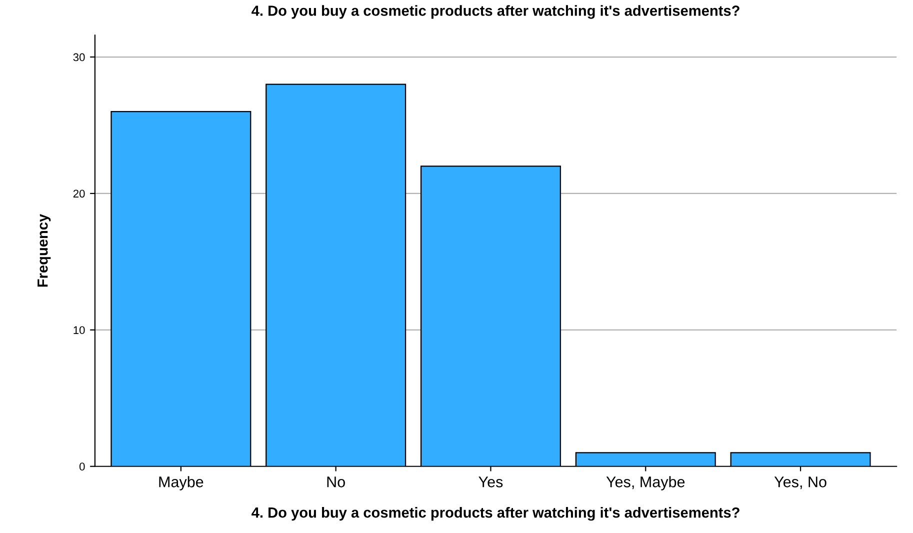 This screenshot has height=533, width=913. What do you see at coordinates (82, 466) in the screenshot?
I see `y-tick-label: 0` at bounding box center [82, 466].